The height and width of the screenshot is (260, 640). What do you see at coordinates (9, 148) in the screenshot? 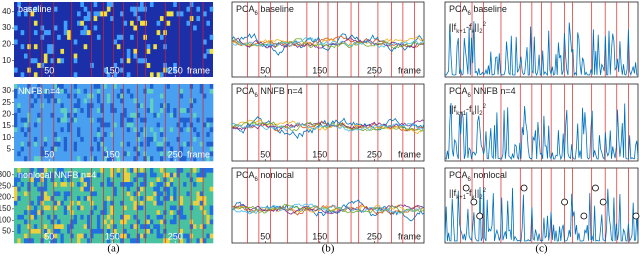
I see `y-tick-label: 5` at bounding box center [9, 148].